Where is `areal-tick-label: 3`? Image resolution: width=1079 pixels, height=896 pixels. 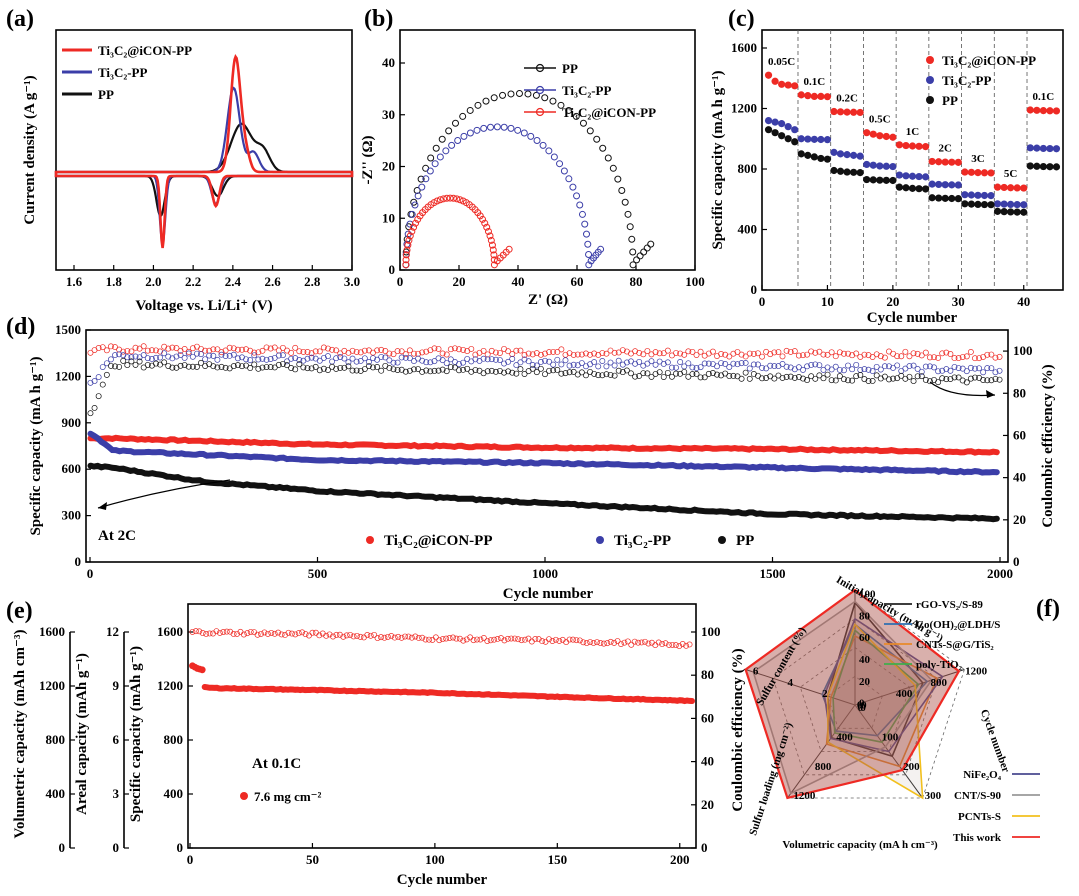 areal-tick-label: 3 is located at coordinates (116, 793).